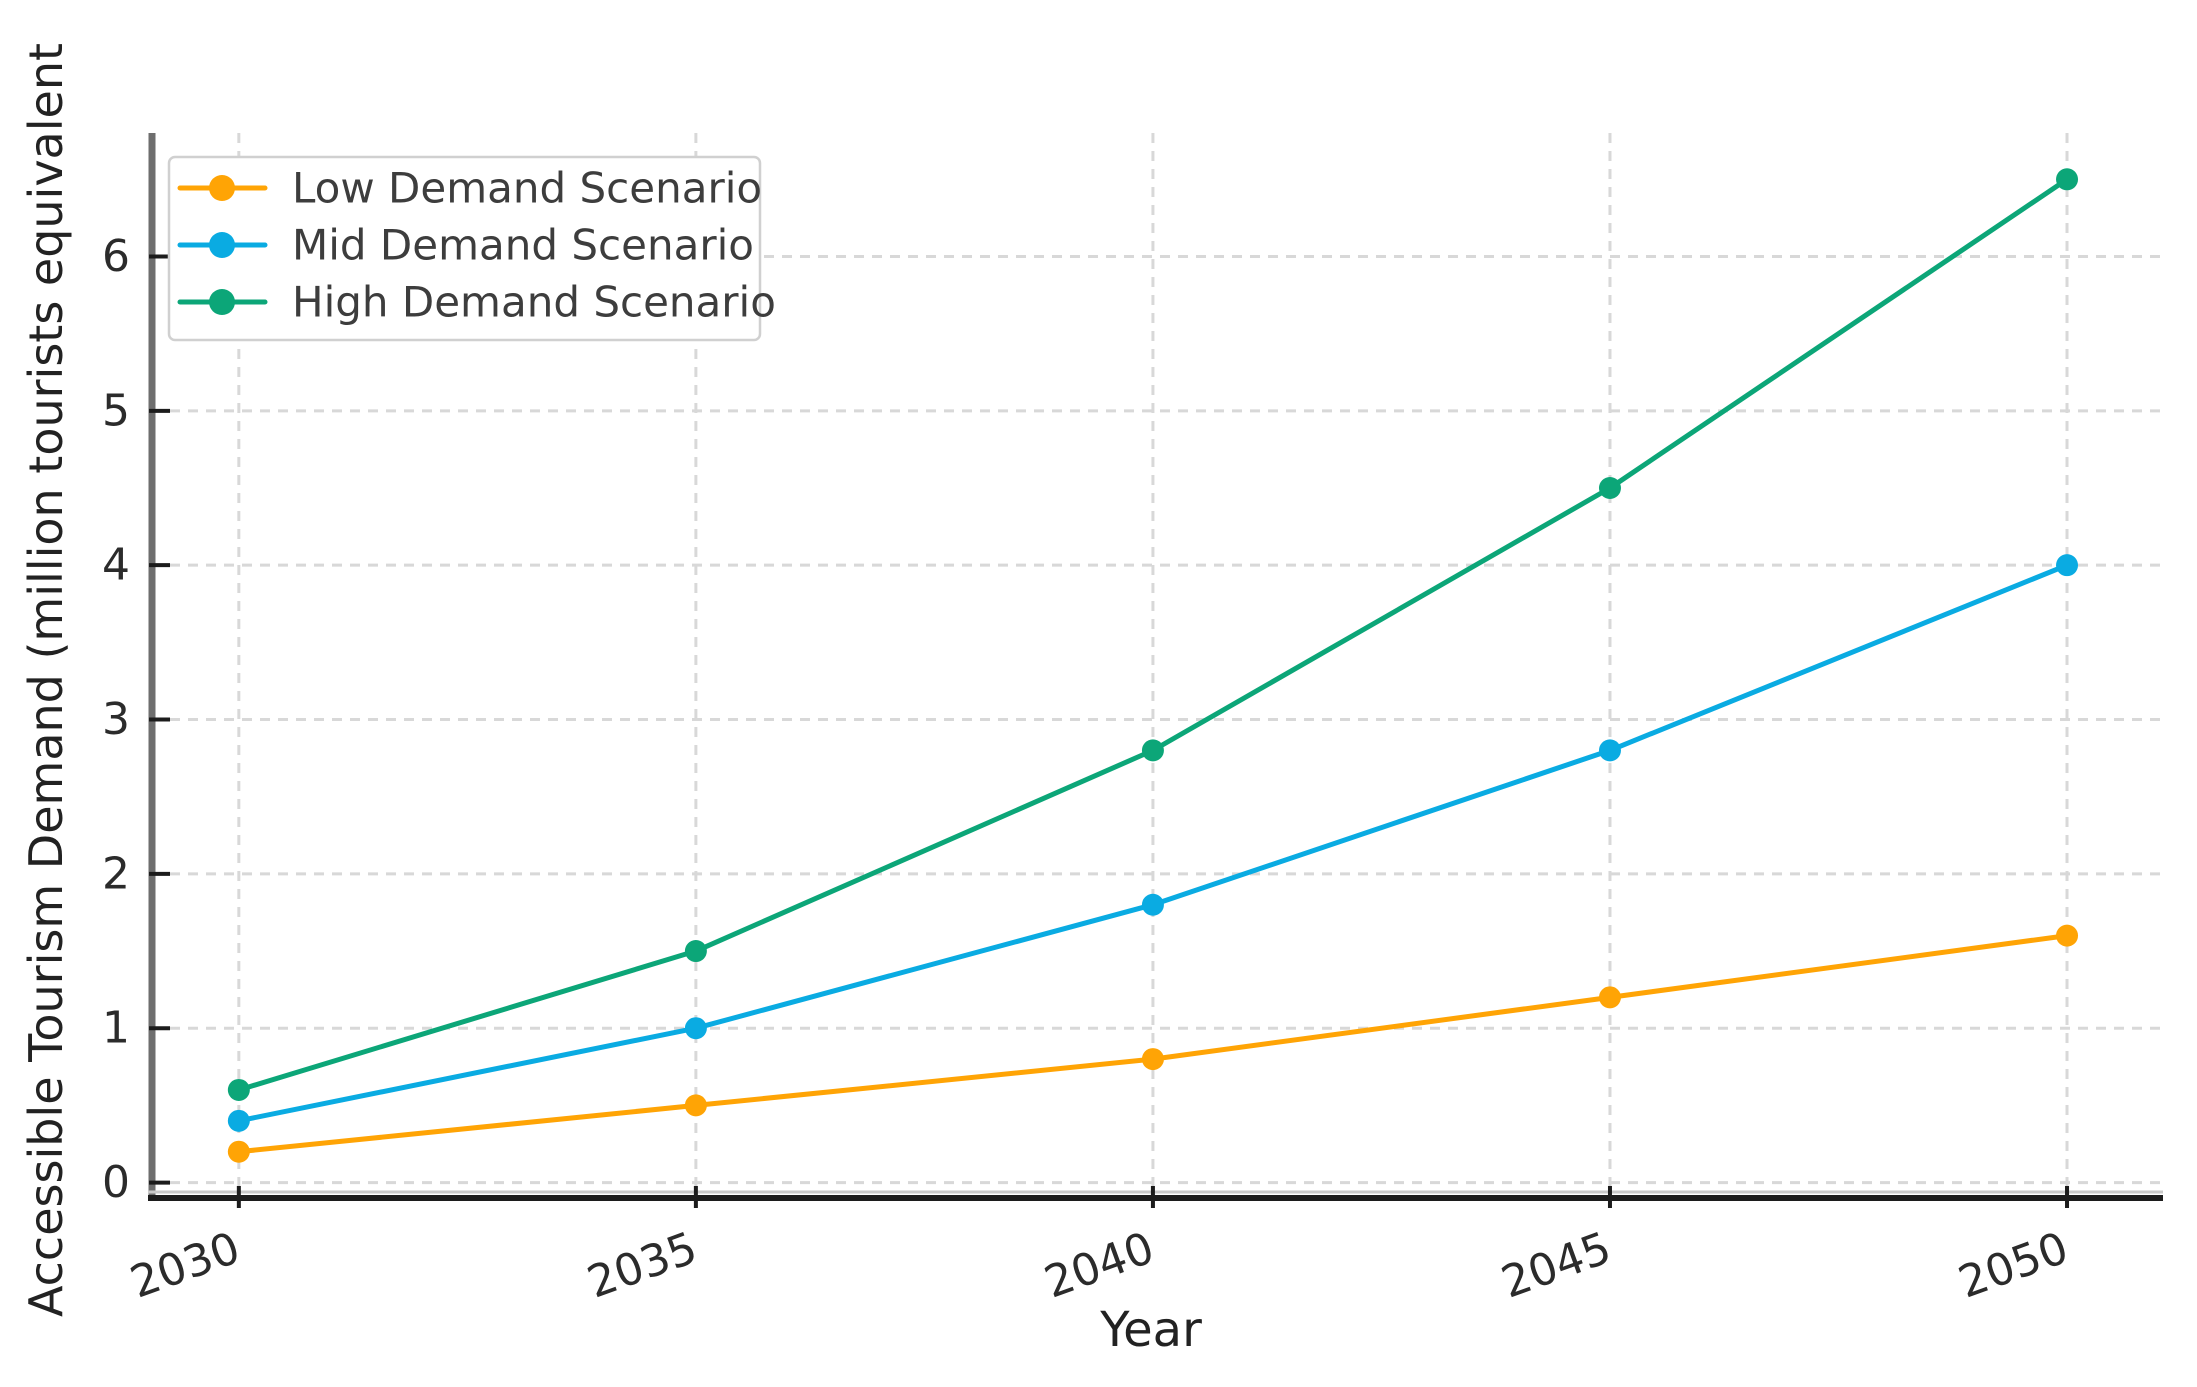 The image size is (2197, 1387). What do you see at coordinates (116, 410) in the screenshot?
I see `y-axis-tick-label: 5` at bounding box center [116, 410].